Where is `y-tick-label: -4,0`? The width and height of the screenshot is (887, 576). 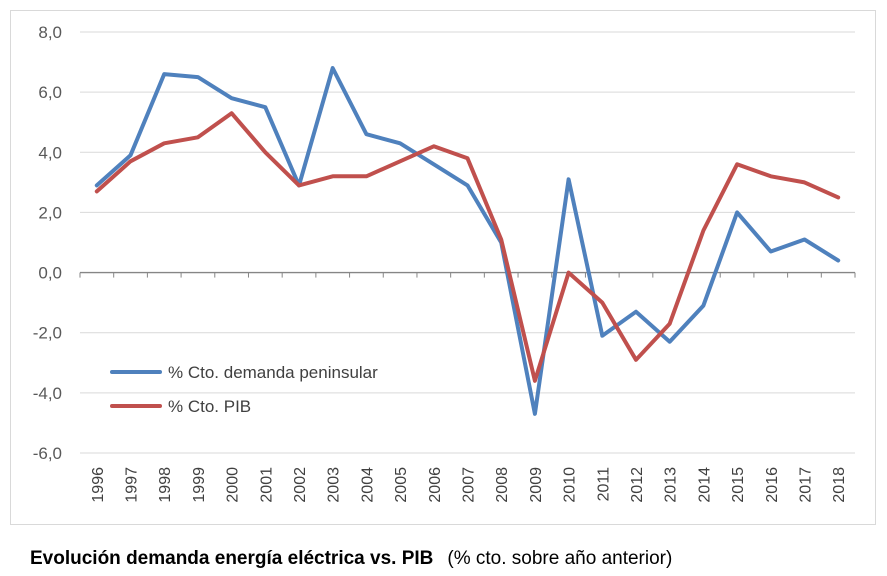 y-tick-label: -4,0 is located at coordinates (47, 393).